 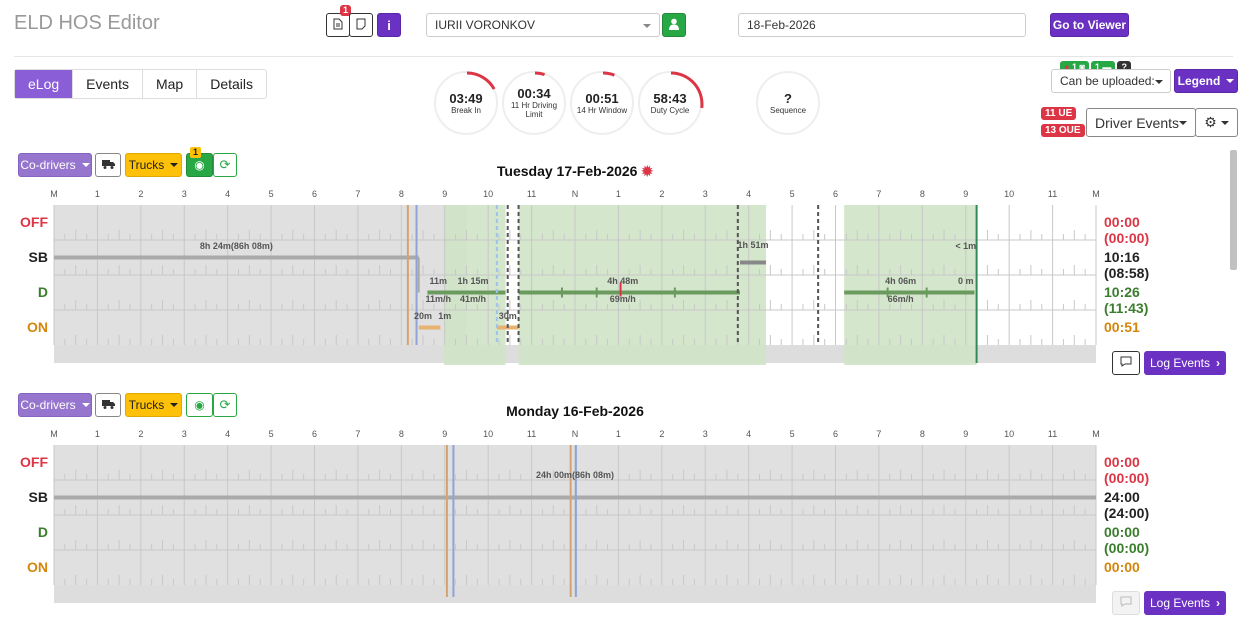 I want to click on hour-label: 3, so click(x=705, y=434).